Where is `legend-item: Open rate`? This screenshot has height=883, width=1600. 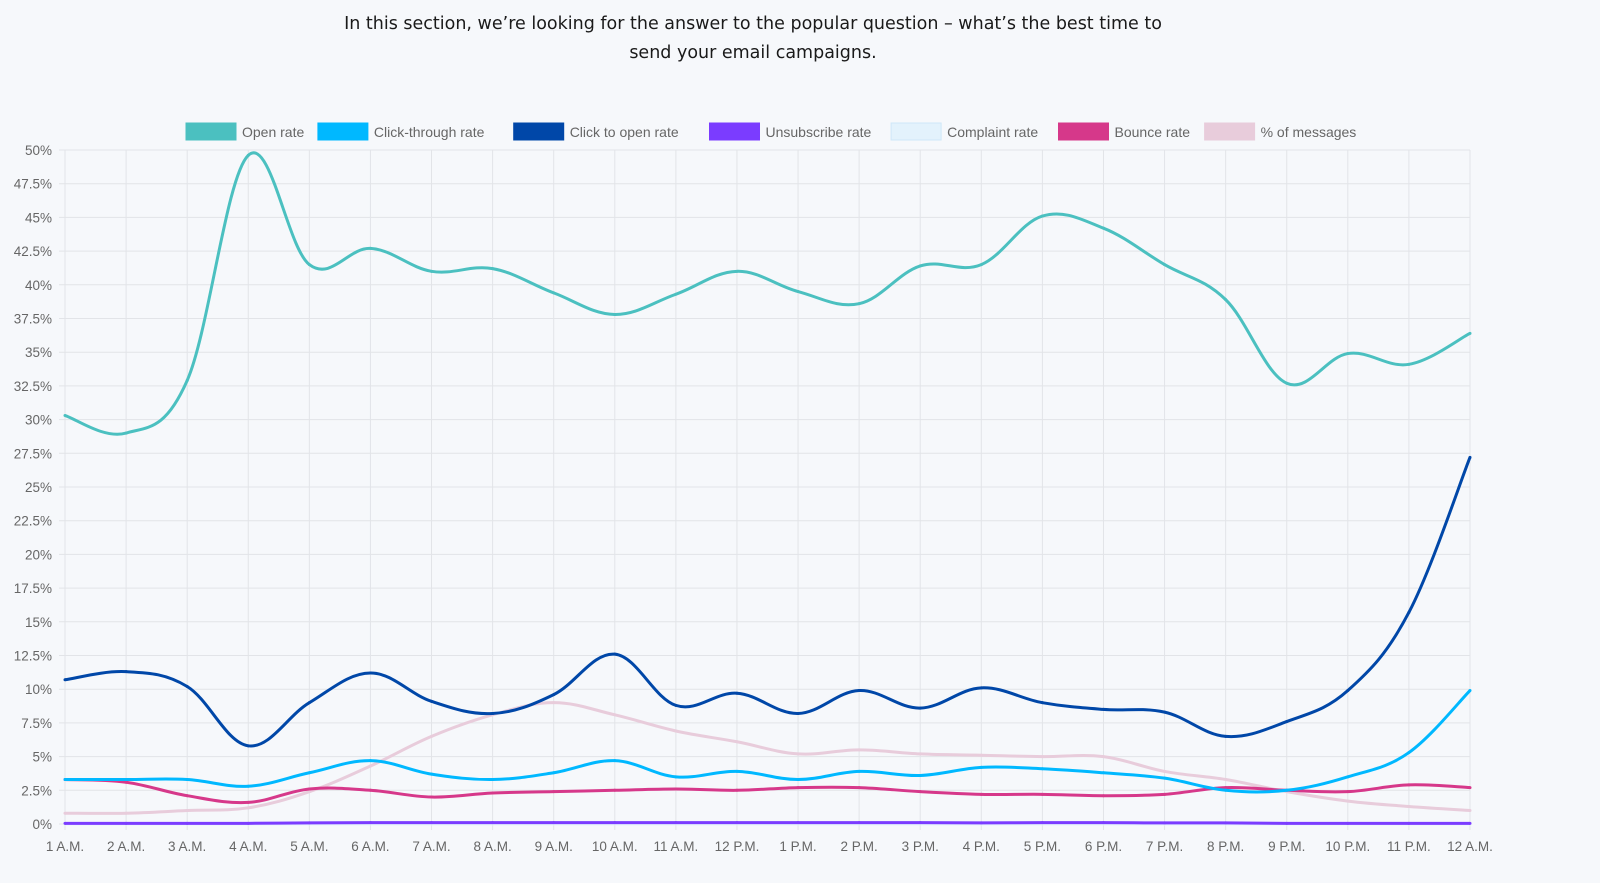 legend-item: Open rate is located at coordinates (244, 131).